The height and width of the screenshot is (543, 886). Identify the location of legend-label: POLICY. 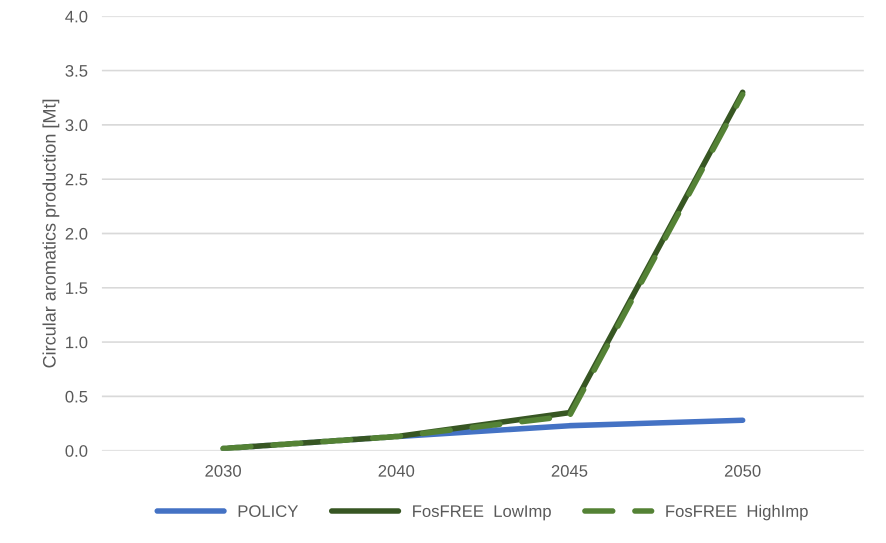
(268, 511).